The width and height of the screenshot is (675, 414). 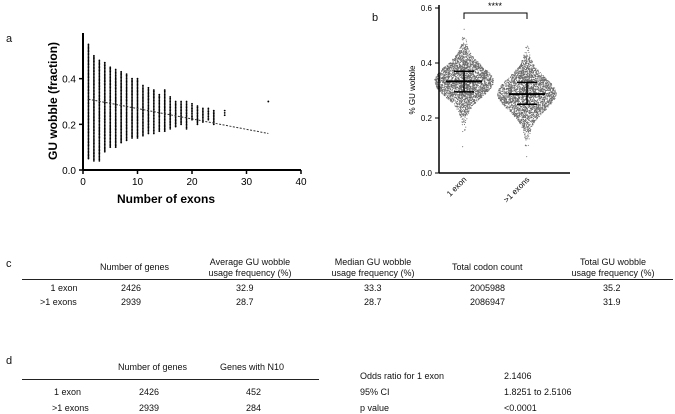 I want to click on chart-a-xtick-label: 20, so click(x=192, y=182).